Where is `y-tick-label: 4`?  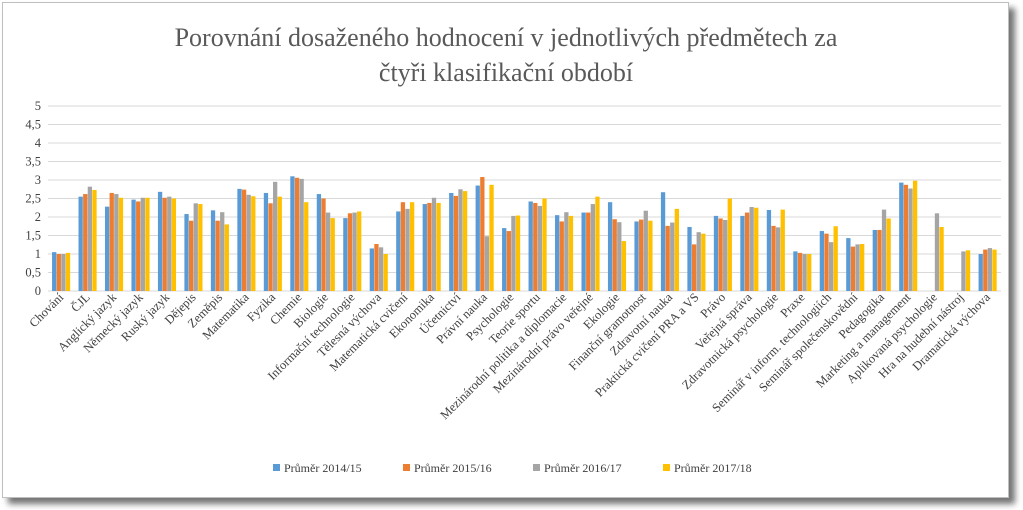
y-tick-label: 4 is located at coordinates (38, 143).